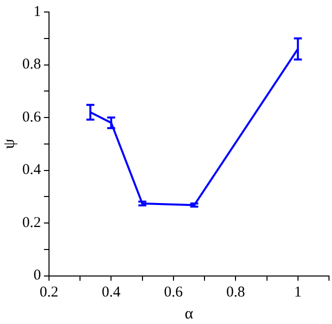  Describe the element at coordinates (236, 292) in the screenshot. I see `x-tick-label: 0.8` at that location.